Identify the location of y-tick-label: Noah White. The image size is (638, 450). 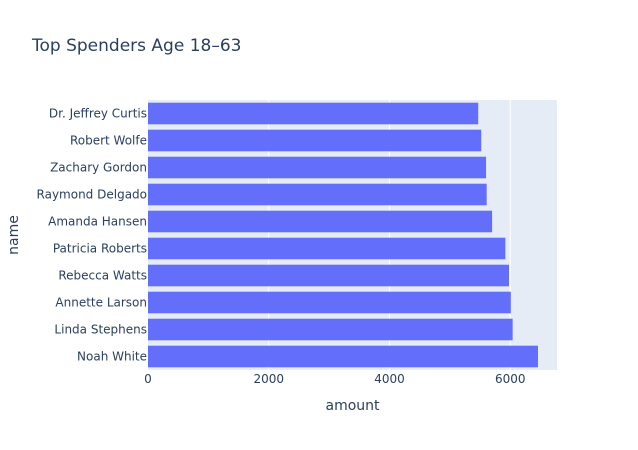
(112, 357).